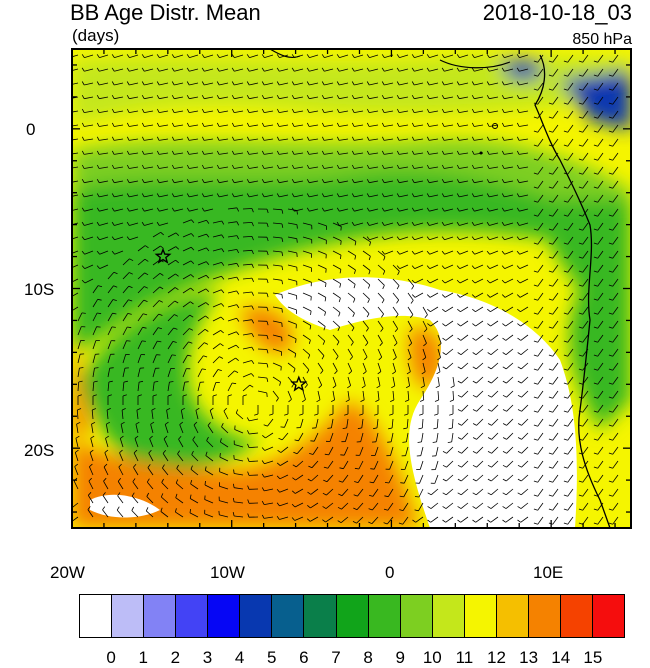 The width and height of the screenshot is (650, 668). What do you see at coordinates (175, 658) in the screenshot?
I see `colorbar-tick-label: 2` at bounding box center [175, 658].